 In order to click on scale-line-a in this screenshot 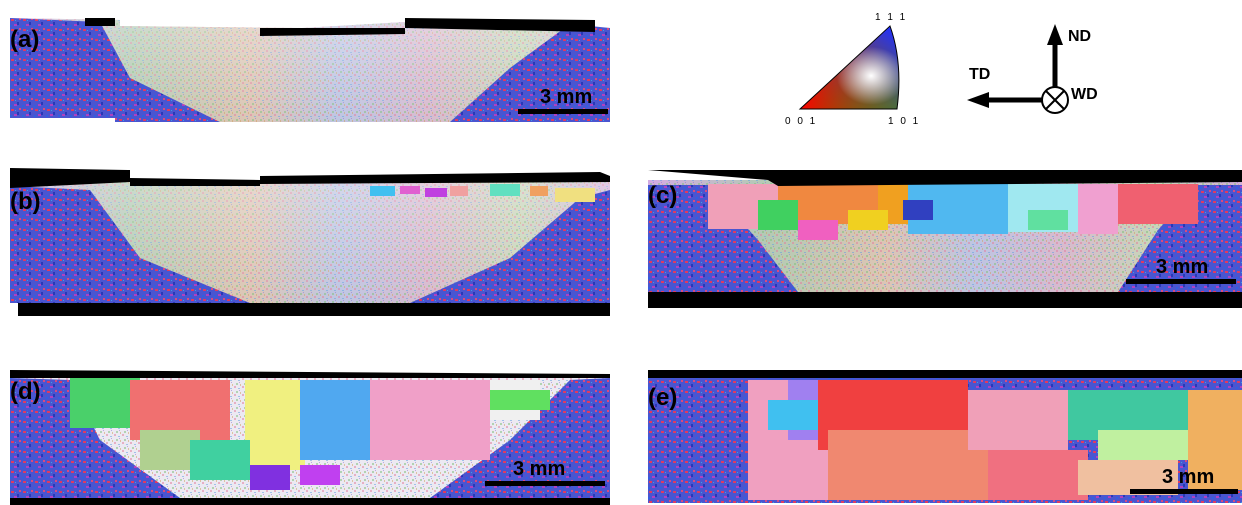, I will do `click(563, 111)`.